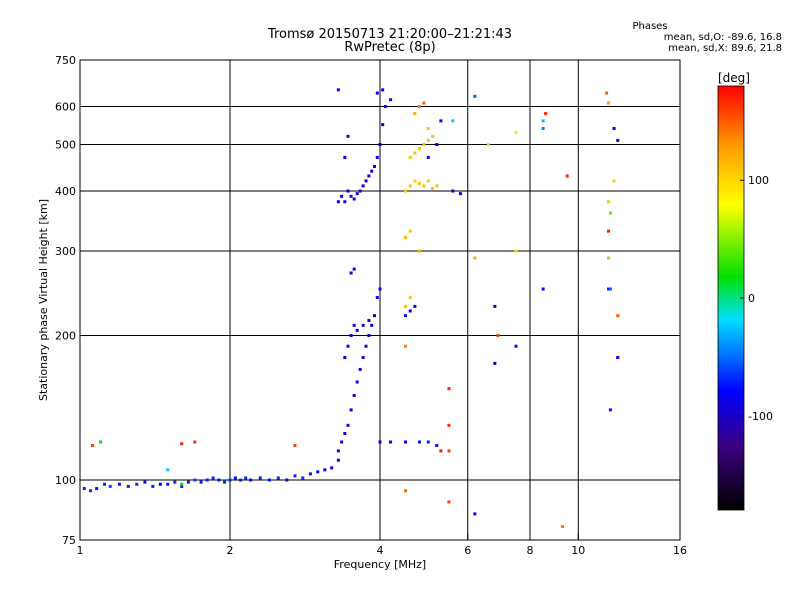  I want to click on chart-title: Tromsø 20150713 21:20:00–21:21:43, so click(390, 34).